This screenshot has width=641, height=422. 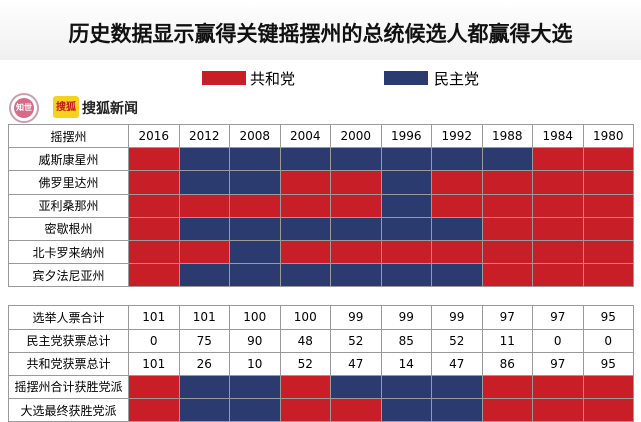 I want to click on zhishi-logo-icon: 知世, so click(x=24, y=108).